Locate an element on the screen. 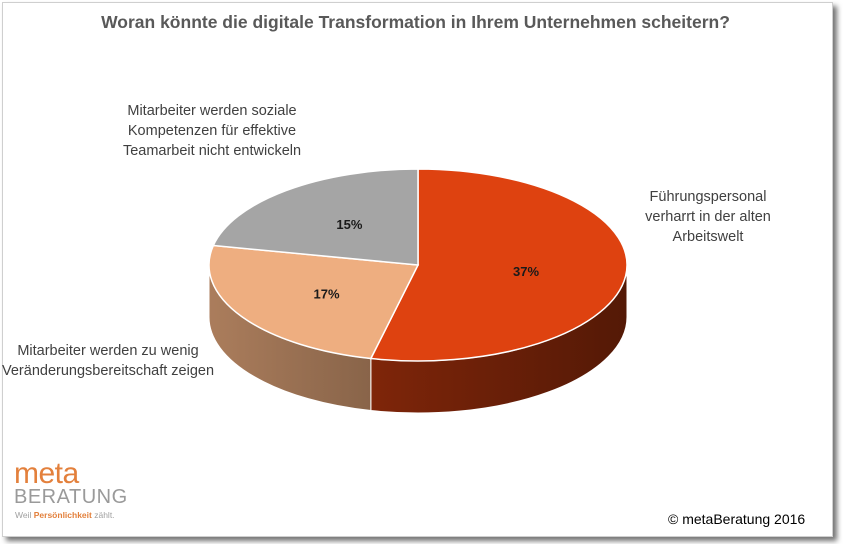  logo-meta-text: meta is located at coordinates (46, 473).